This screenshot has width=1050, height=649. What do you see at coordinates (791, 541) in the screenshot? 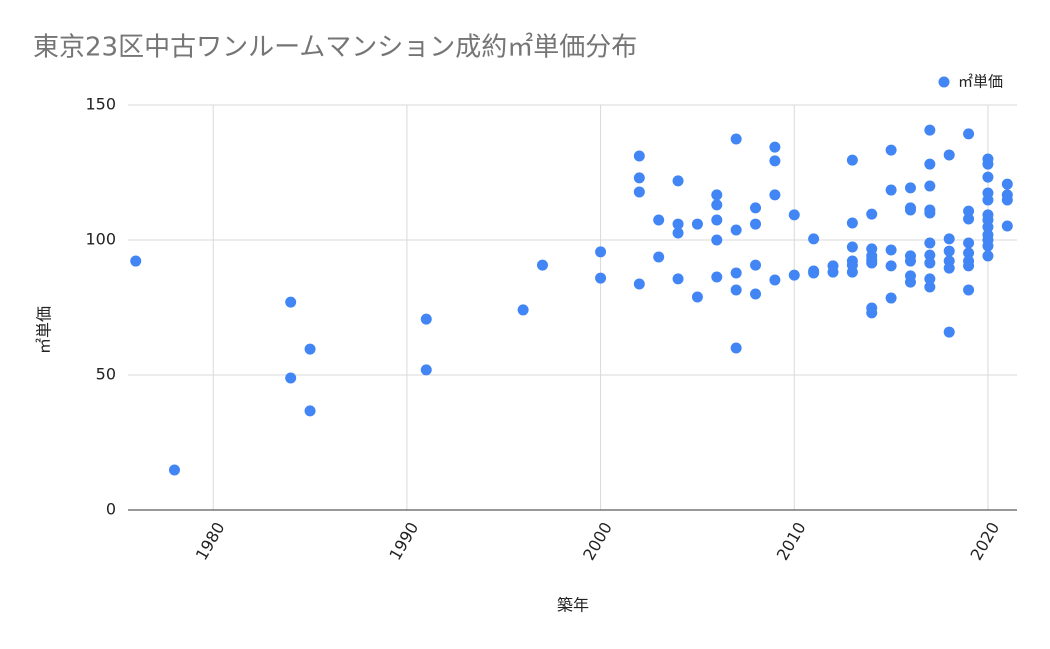
I see `x-tick-label: 2010` at bounding box center [791, 541].